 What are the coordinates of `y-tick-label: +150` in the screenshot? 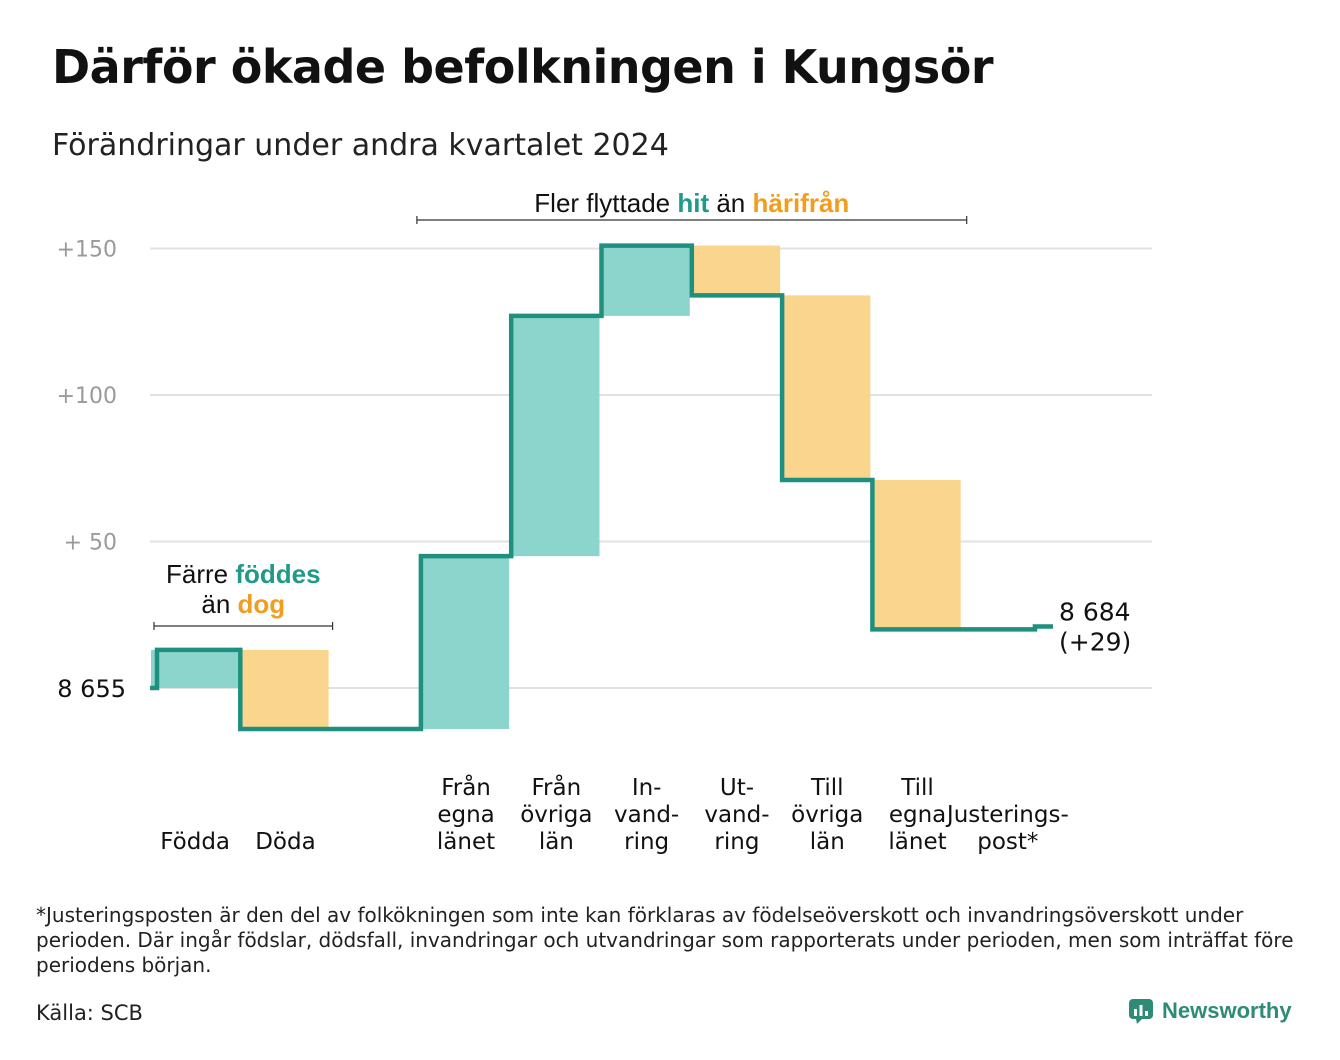 It's located at (87, 250).